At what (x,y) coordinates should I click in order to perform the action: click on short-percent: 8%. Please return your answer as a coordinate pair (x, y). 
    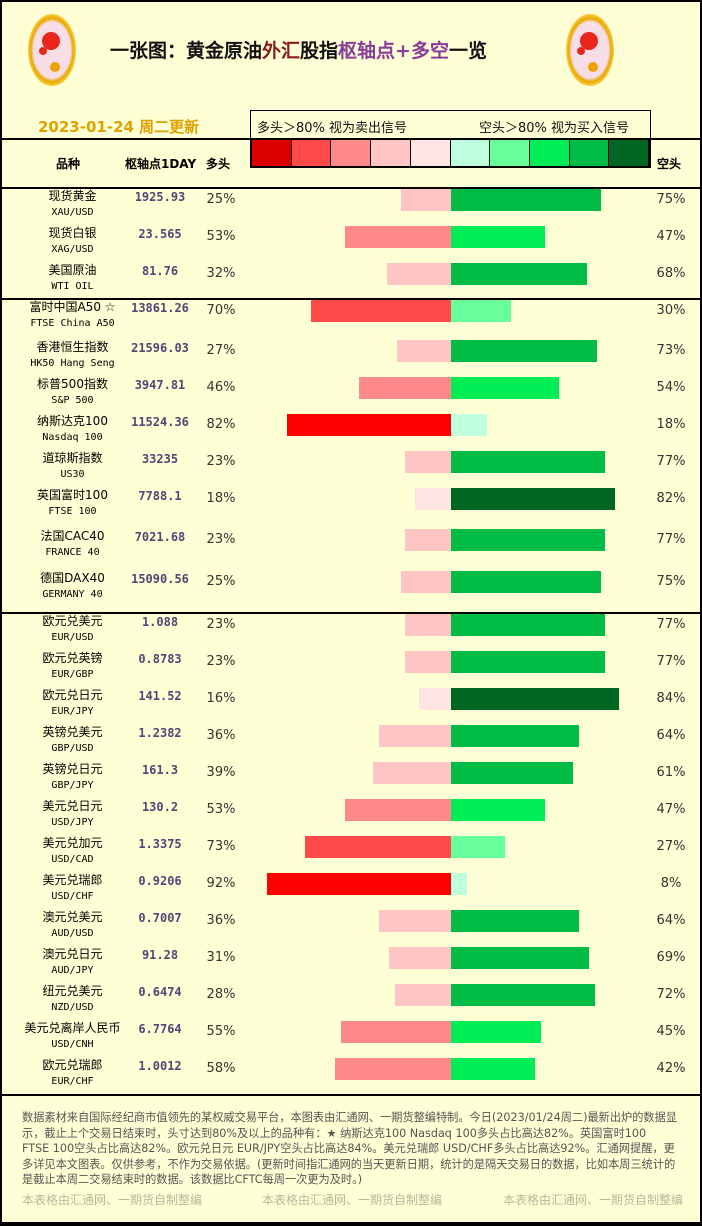
    Looking at the image, I should click on (671, 883).